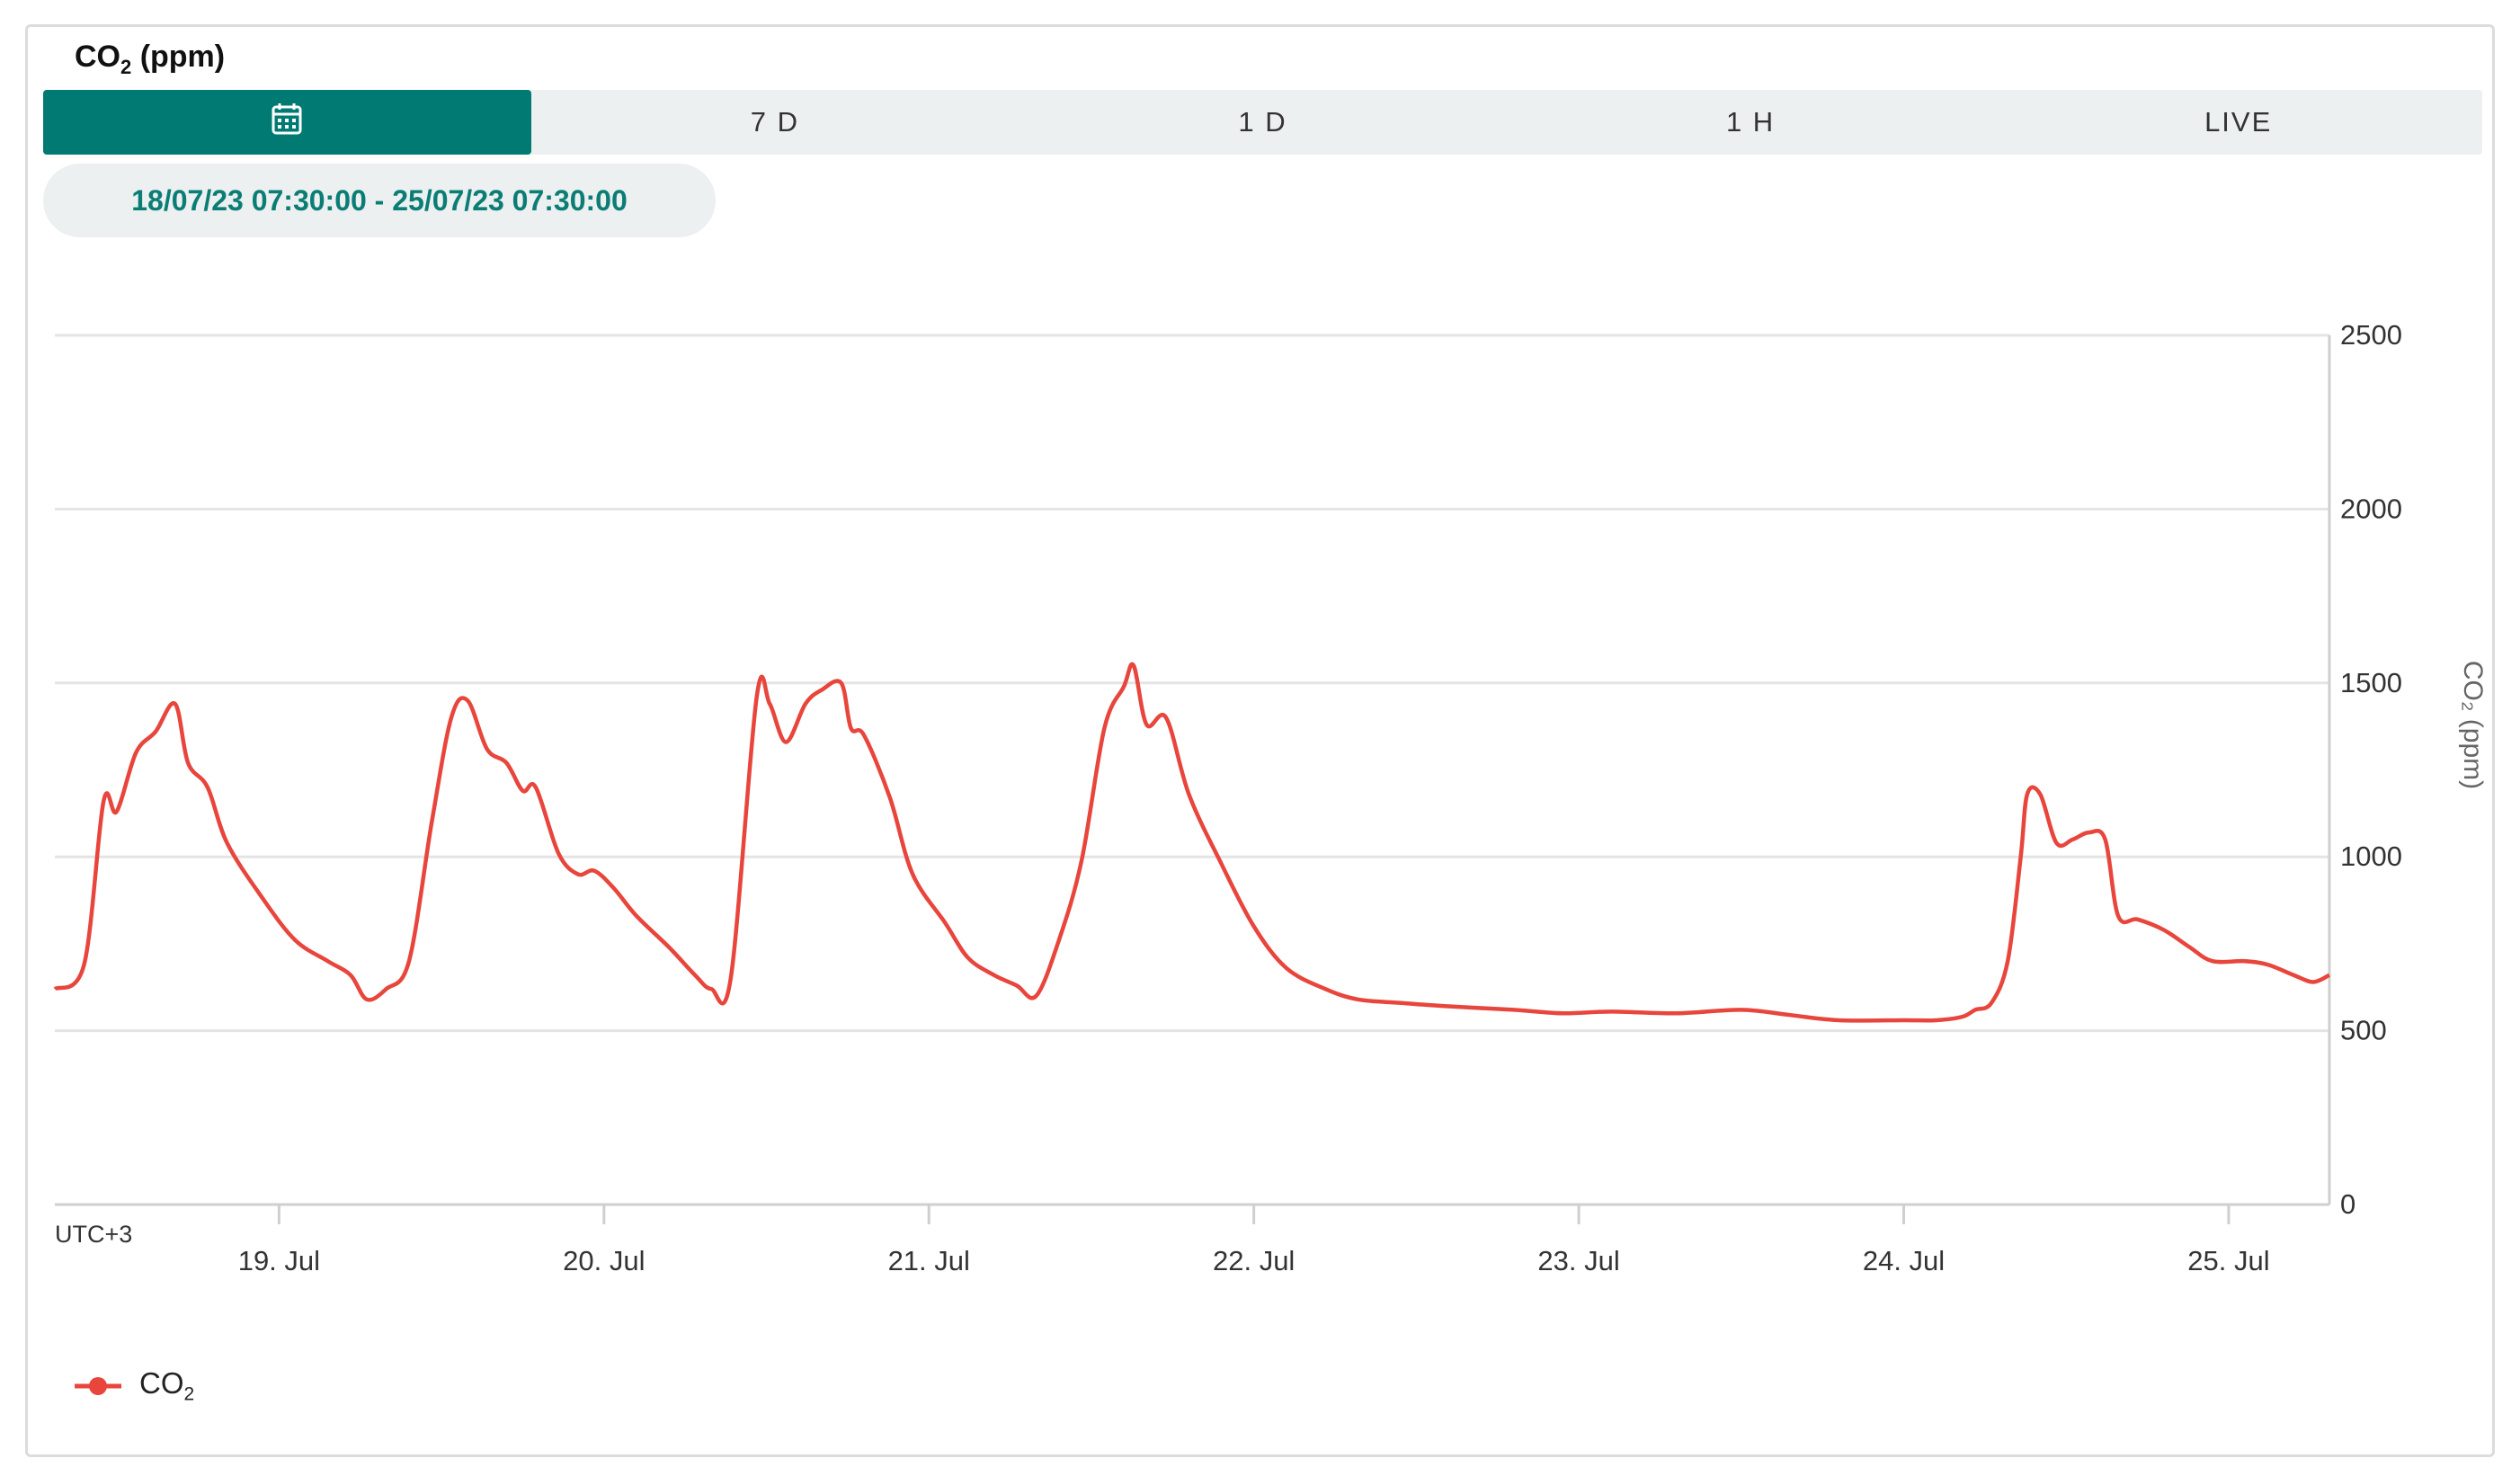 The height and width of the screenshot is (1476, 2520). I want to click on y-tick-label: 2000, so click(2371, 509).